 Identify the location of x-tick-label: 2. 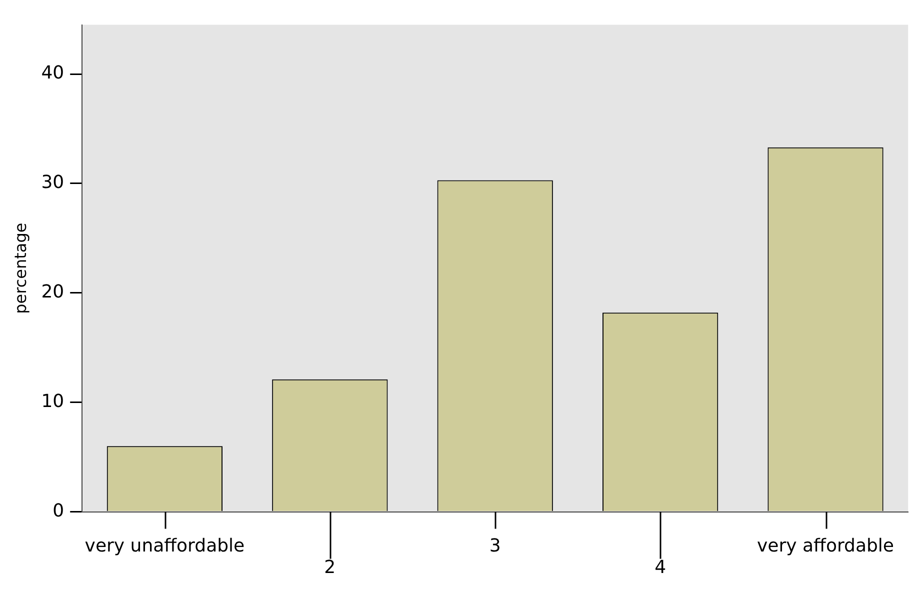
(330, 567).